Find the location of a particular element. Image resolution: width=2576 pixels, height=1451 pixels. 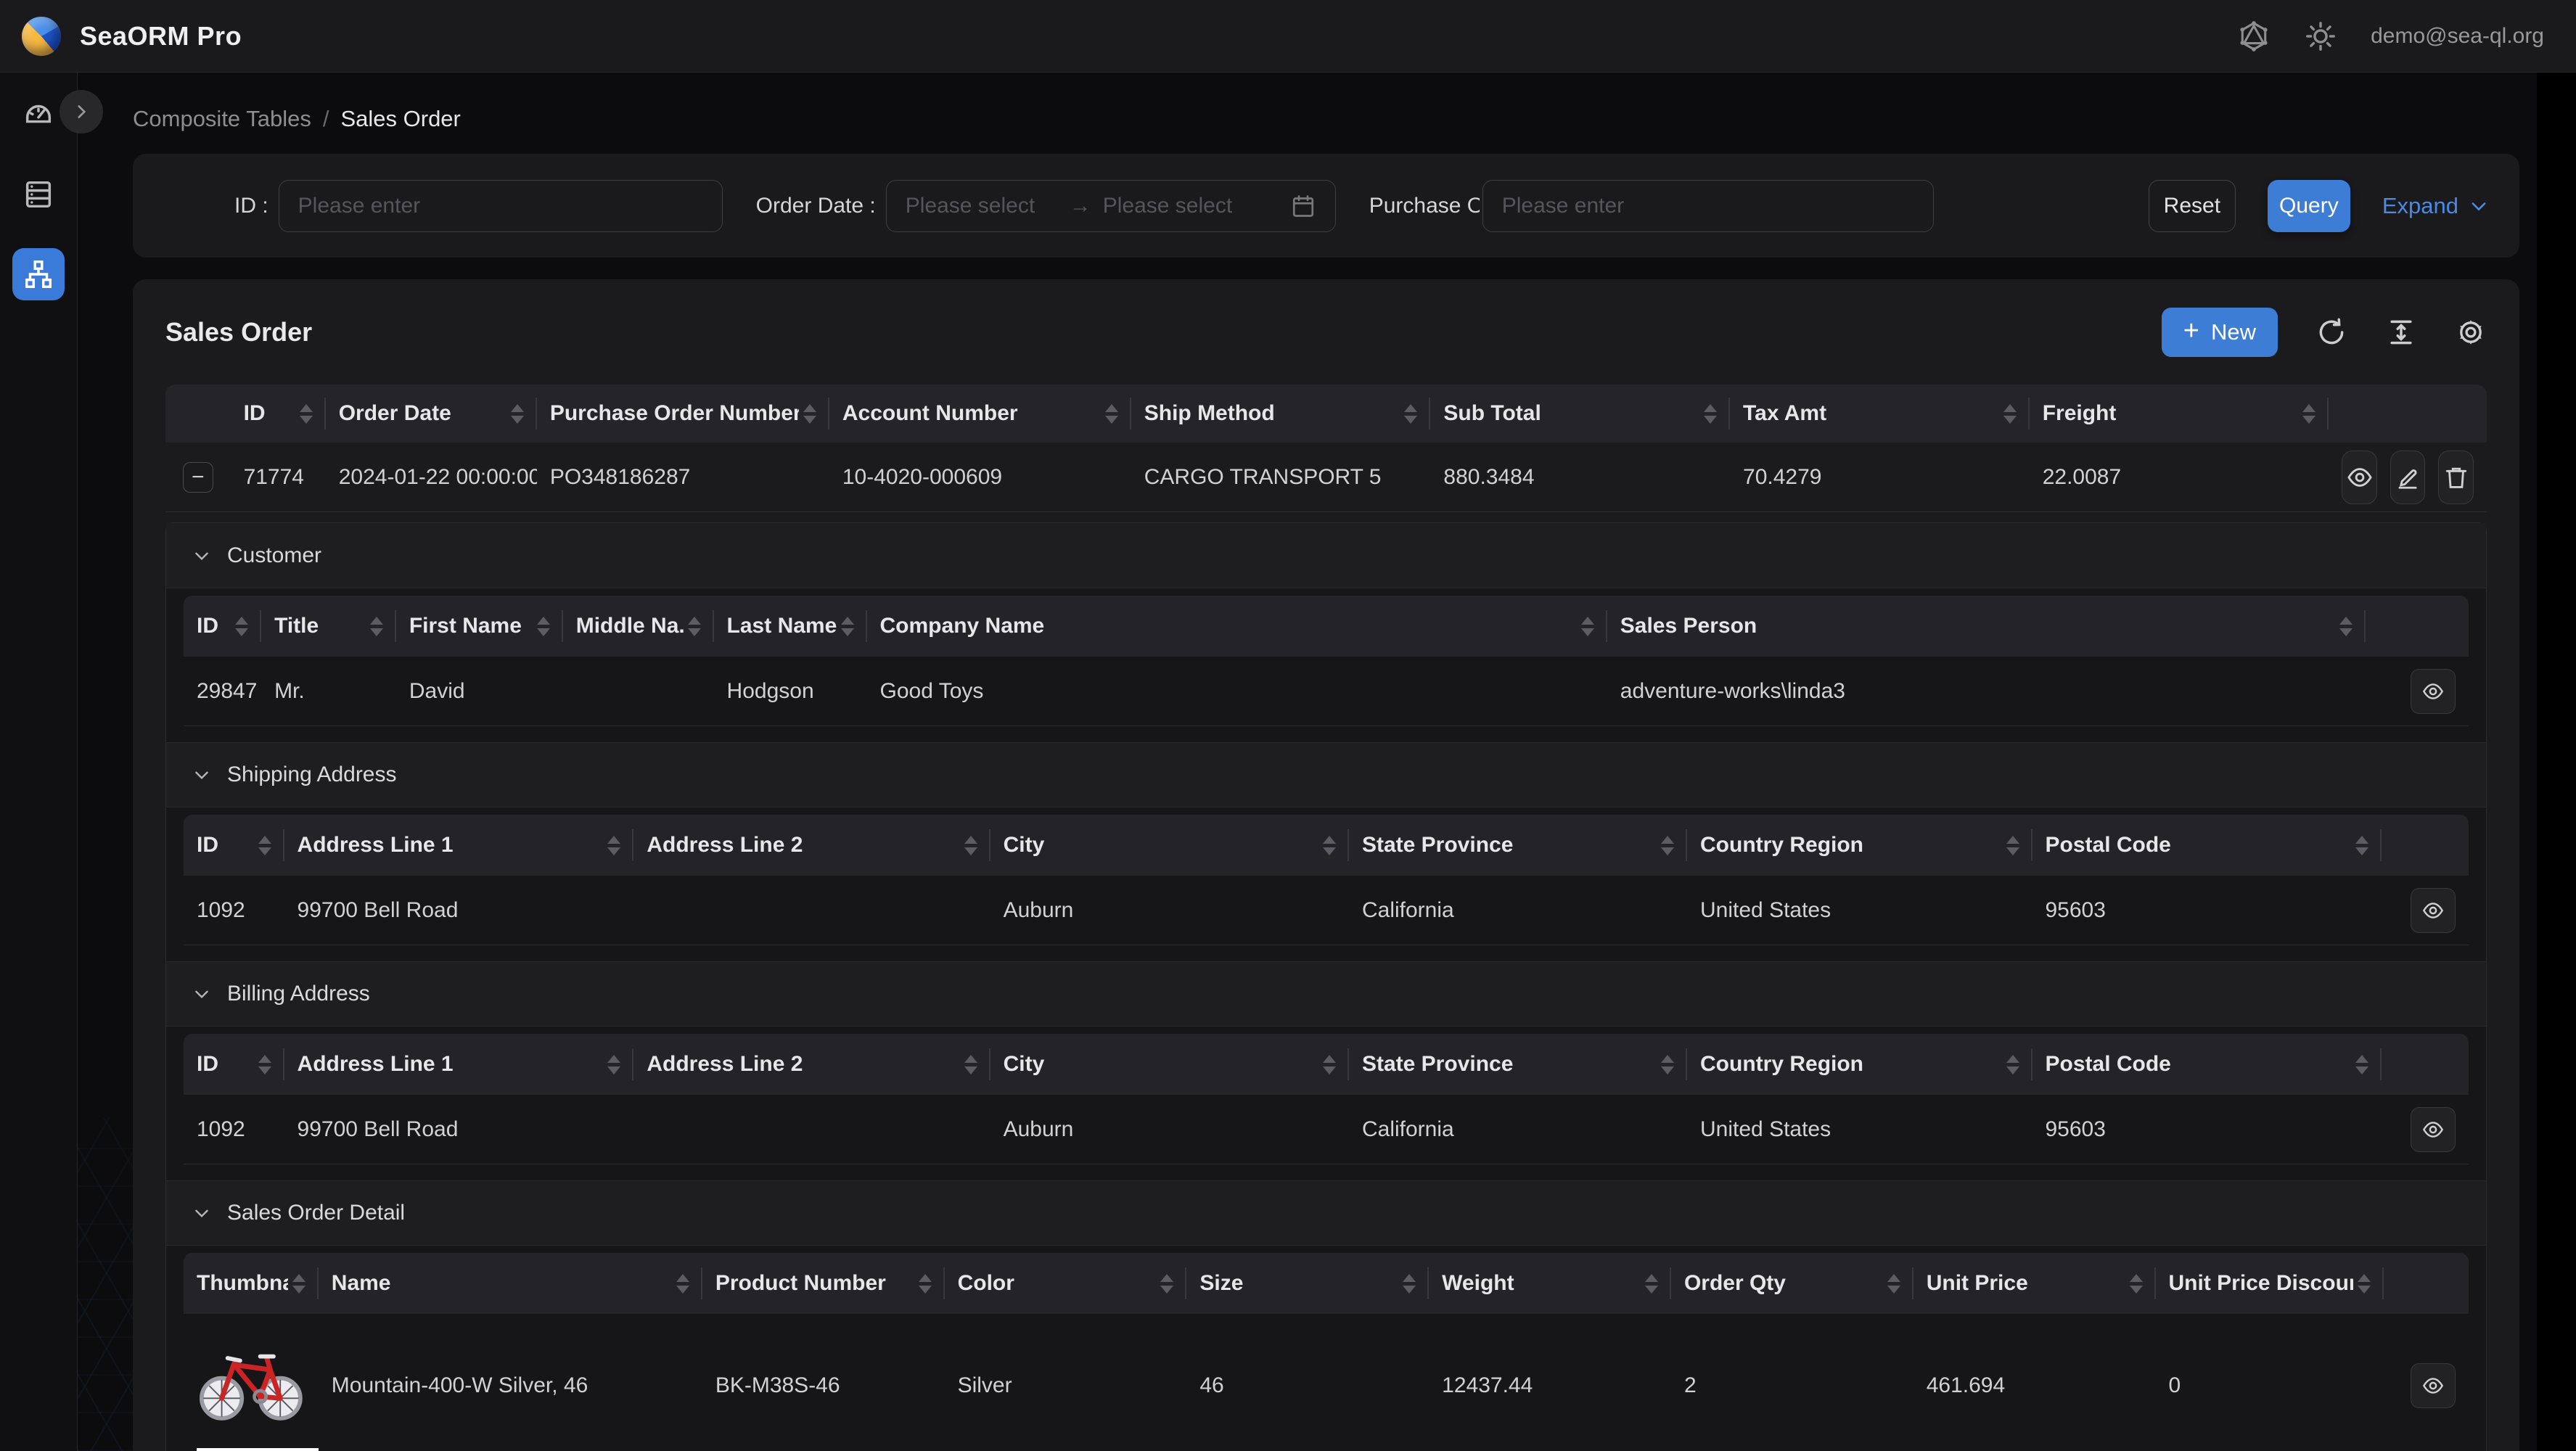

filter-id-input: Please enter is located at coordinates (500, 206).